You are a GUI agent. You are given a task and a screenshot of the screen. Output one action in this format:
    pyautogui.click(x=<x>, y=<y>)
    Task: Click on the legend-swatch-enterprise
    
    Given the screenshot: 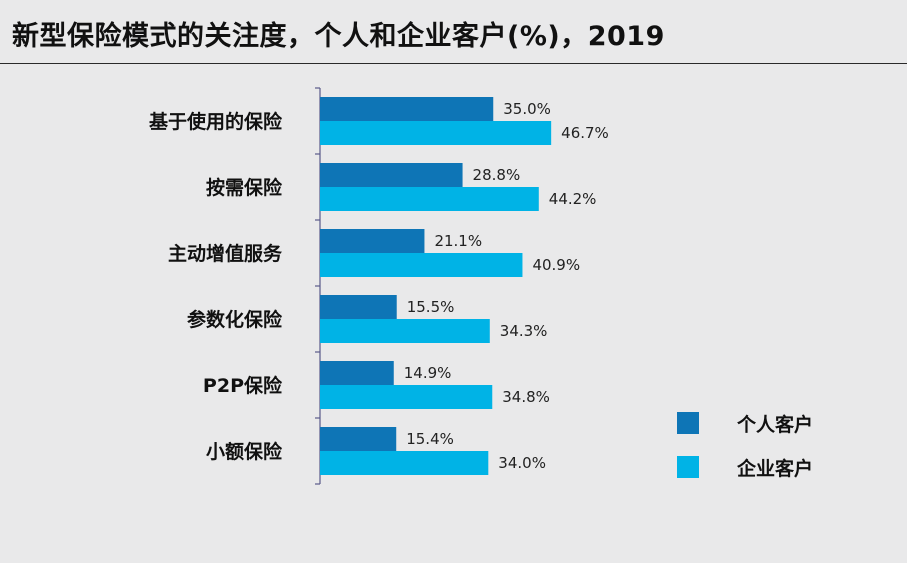 What is the action you would take?
    pyautogui.click(x=688, y=467)
    